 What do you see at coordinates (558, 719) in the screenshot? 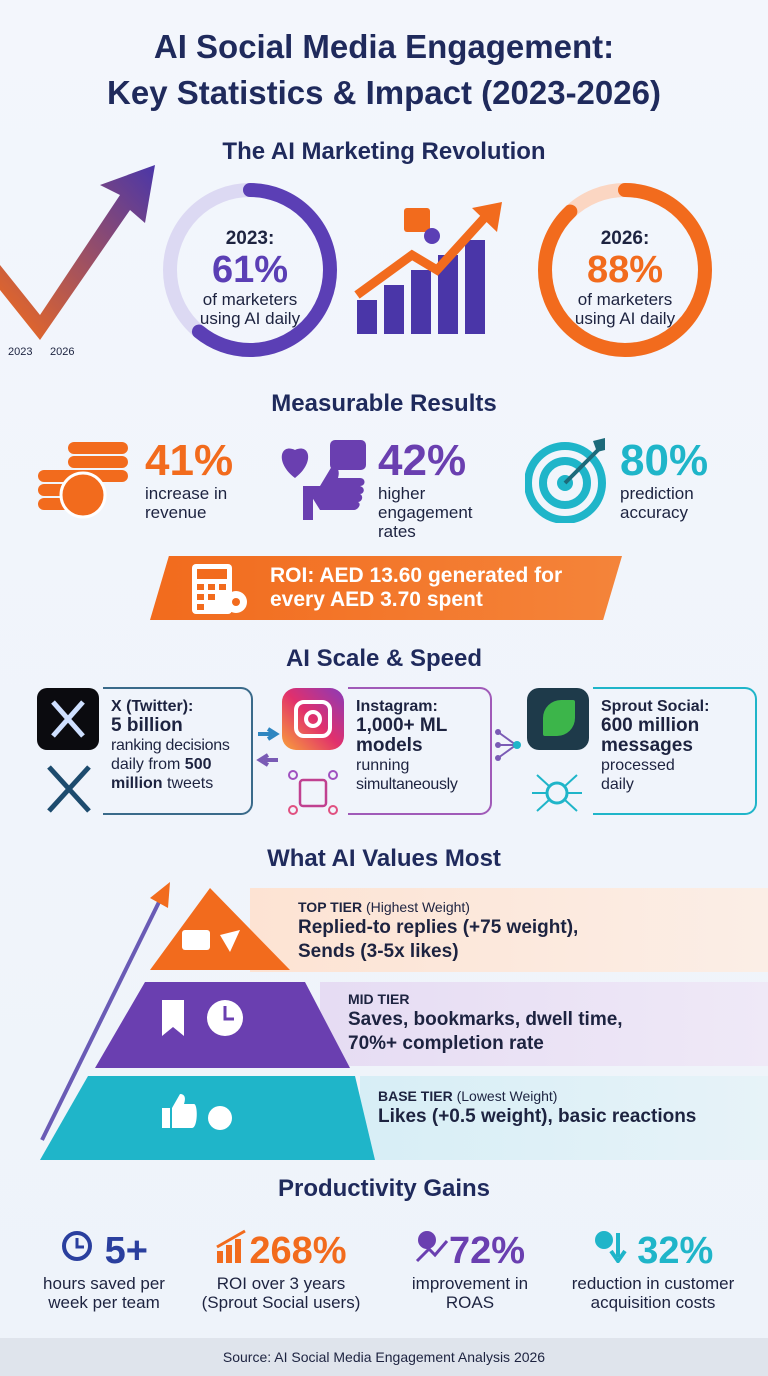
I see `sprout-social-logo-icon` at bounding box center [558, 719].